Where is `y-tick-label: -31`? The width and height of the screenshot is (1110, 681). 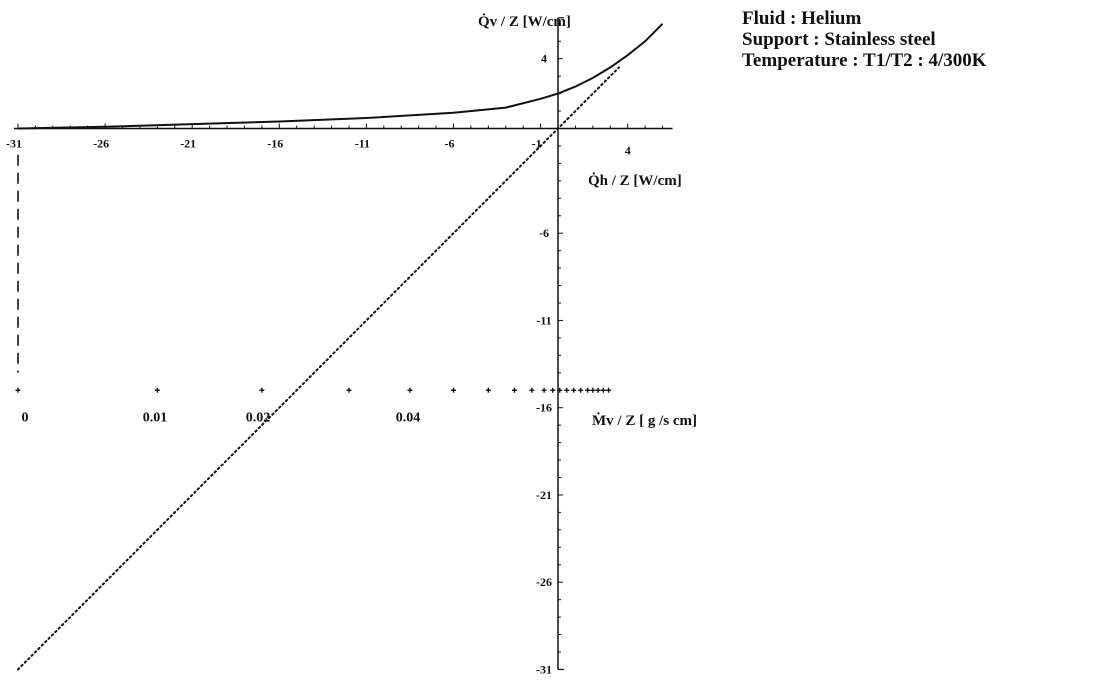 y-tick-label: -31 is located at coordinates (544, 669).